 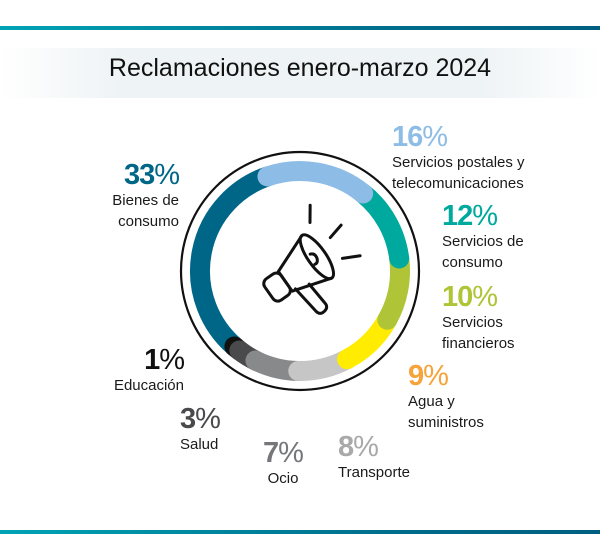 What do you see at coordinates (149, 369) in the screenshot?
I see `label-educacion: 1% Educación` at bounding box center [149, 369].